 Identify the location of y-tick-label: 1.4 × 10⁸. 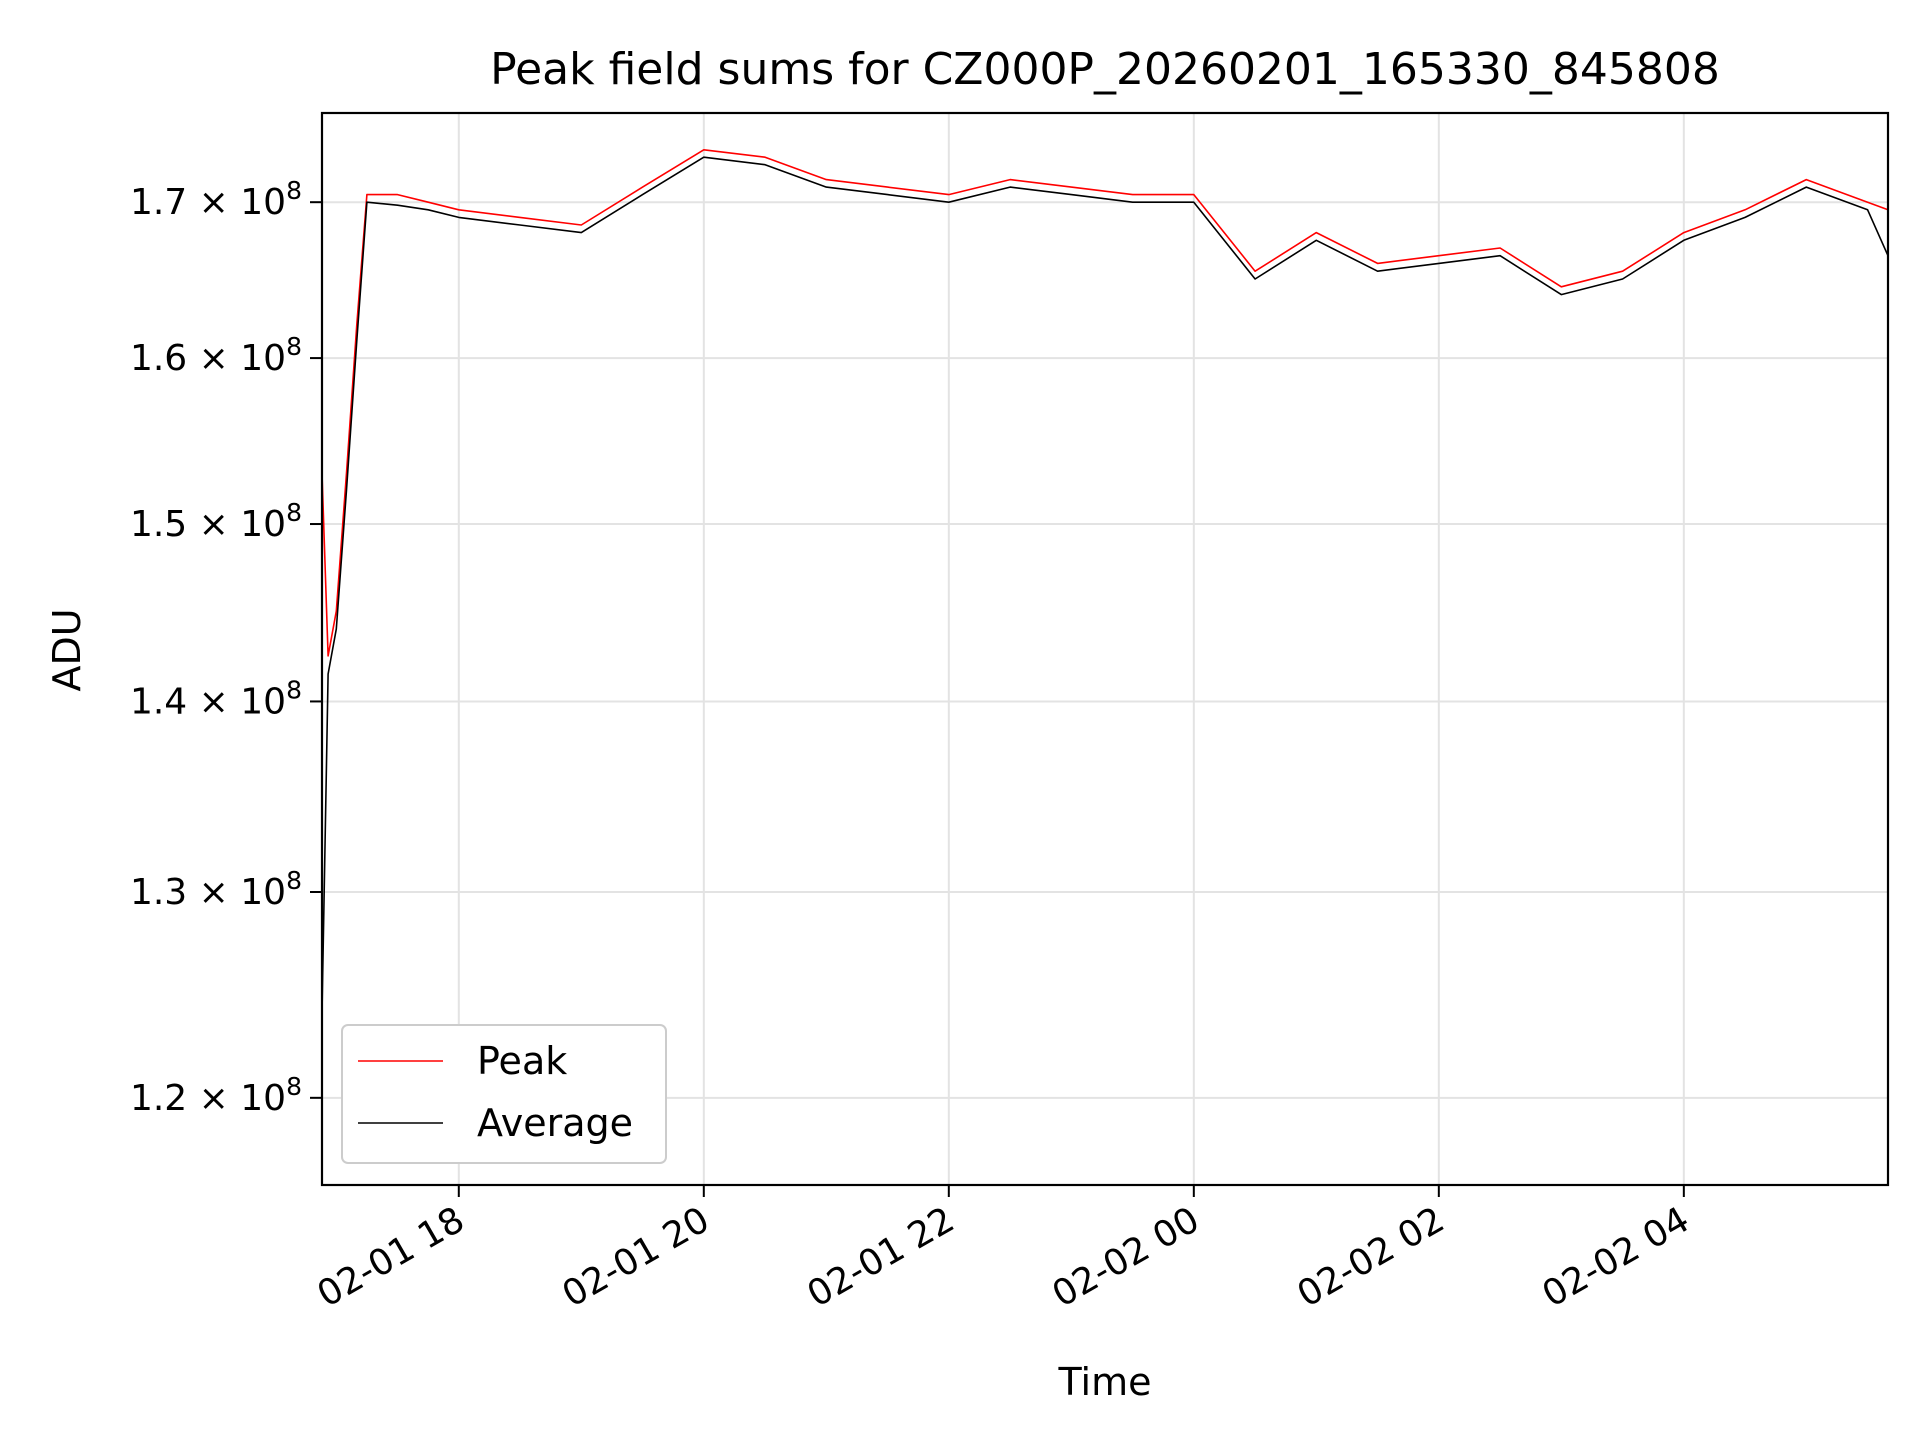
(216, 698).